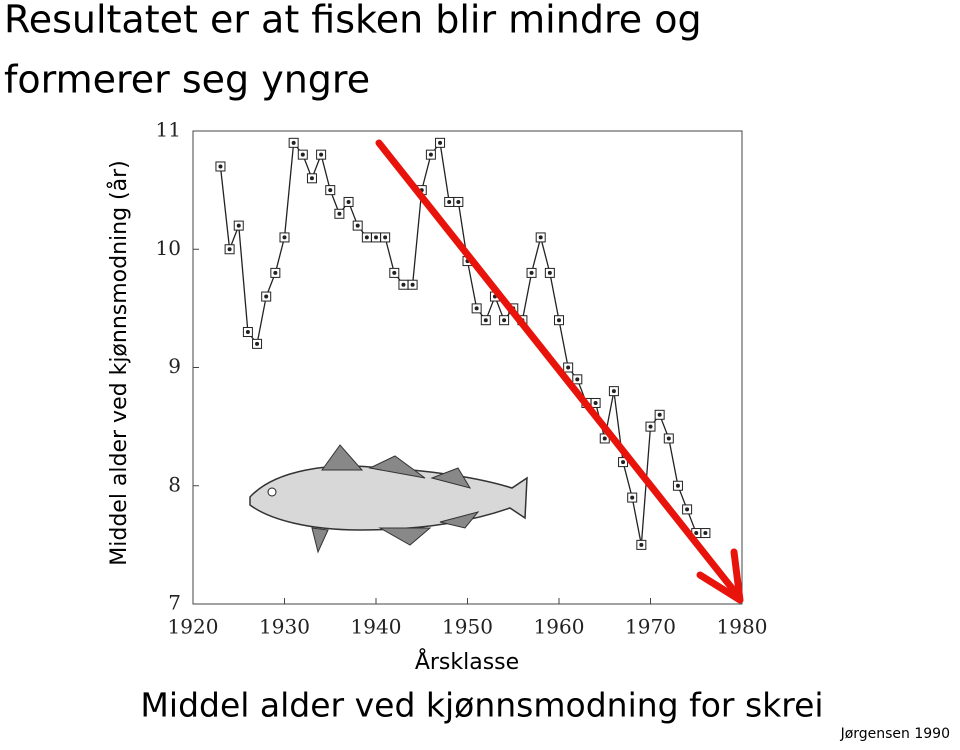 This screenshot has height=750, width=960. What do you see at coordinates (720, 576) in the screenshot?
I see `trend-arrowhead` at bounding box center [720, 576].